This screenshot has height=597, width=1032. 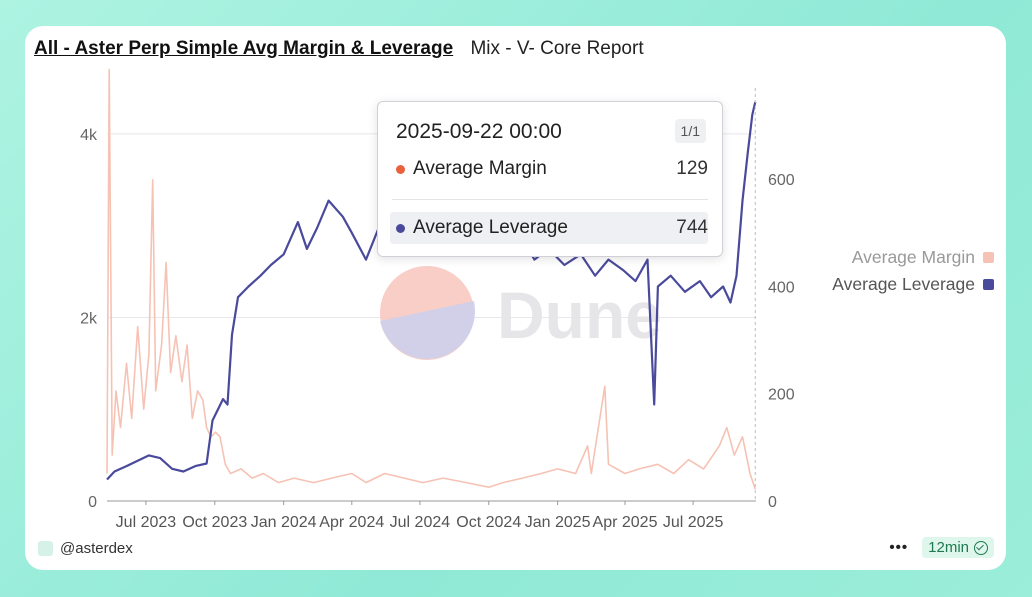 What do you see at coordinates (692, 168) in the screenshot?
I see `tooltip-value: 129` at bounding box center [692, 168].